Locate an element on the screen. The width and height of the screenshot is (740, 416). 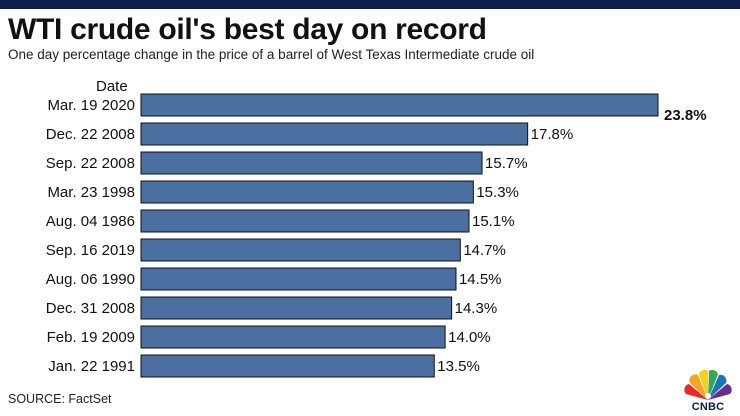
value-label: 14.7% is located at coordinates (484, 250).